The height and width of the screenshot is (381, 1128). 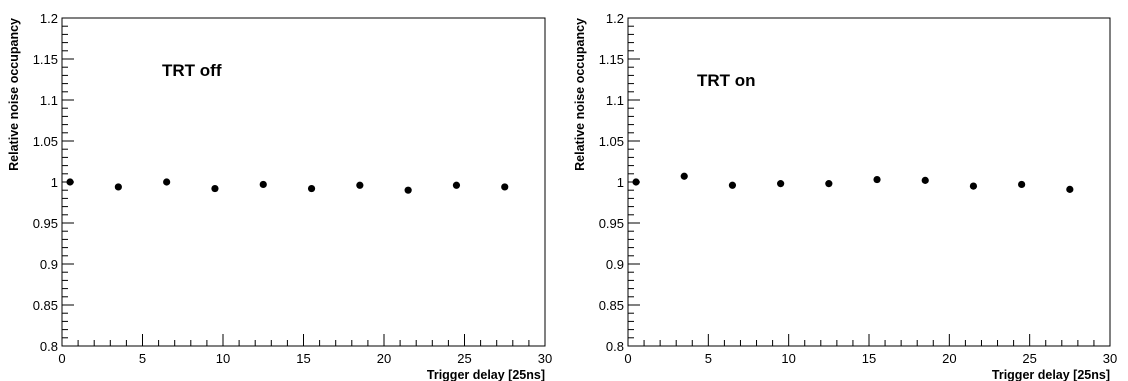 What do you see at coordinates (726, 80) in the screenshot?
I see `panel-annotation: TRT on` at bounding box center [726, 80].